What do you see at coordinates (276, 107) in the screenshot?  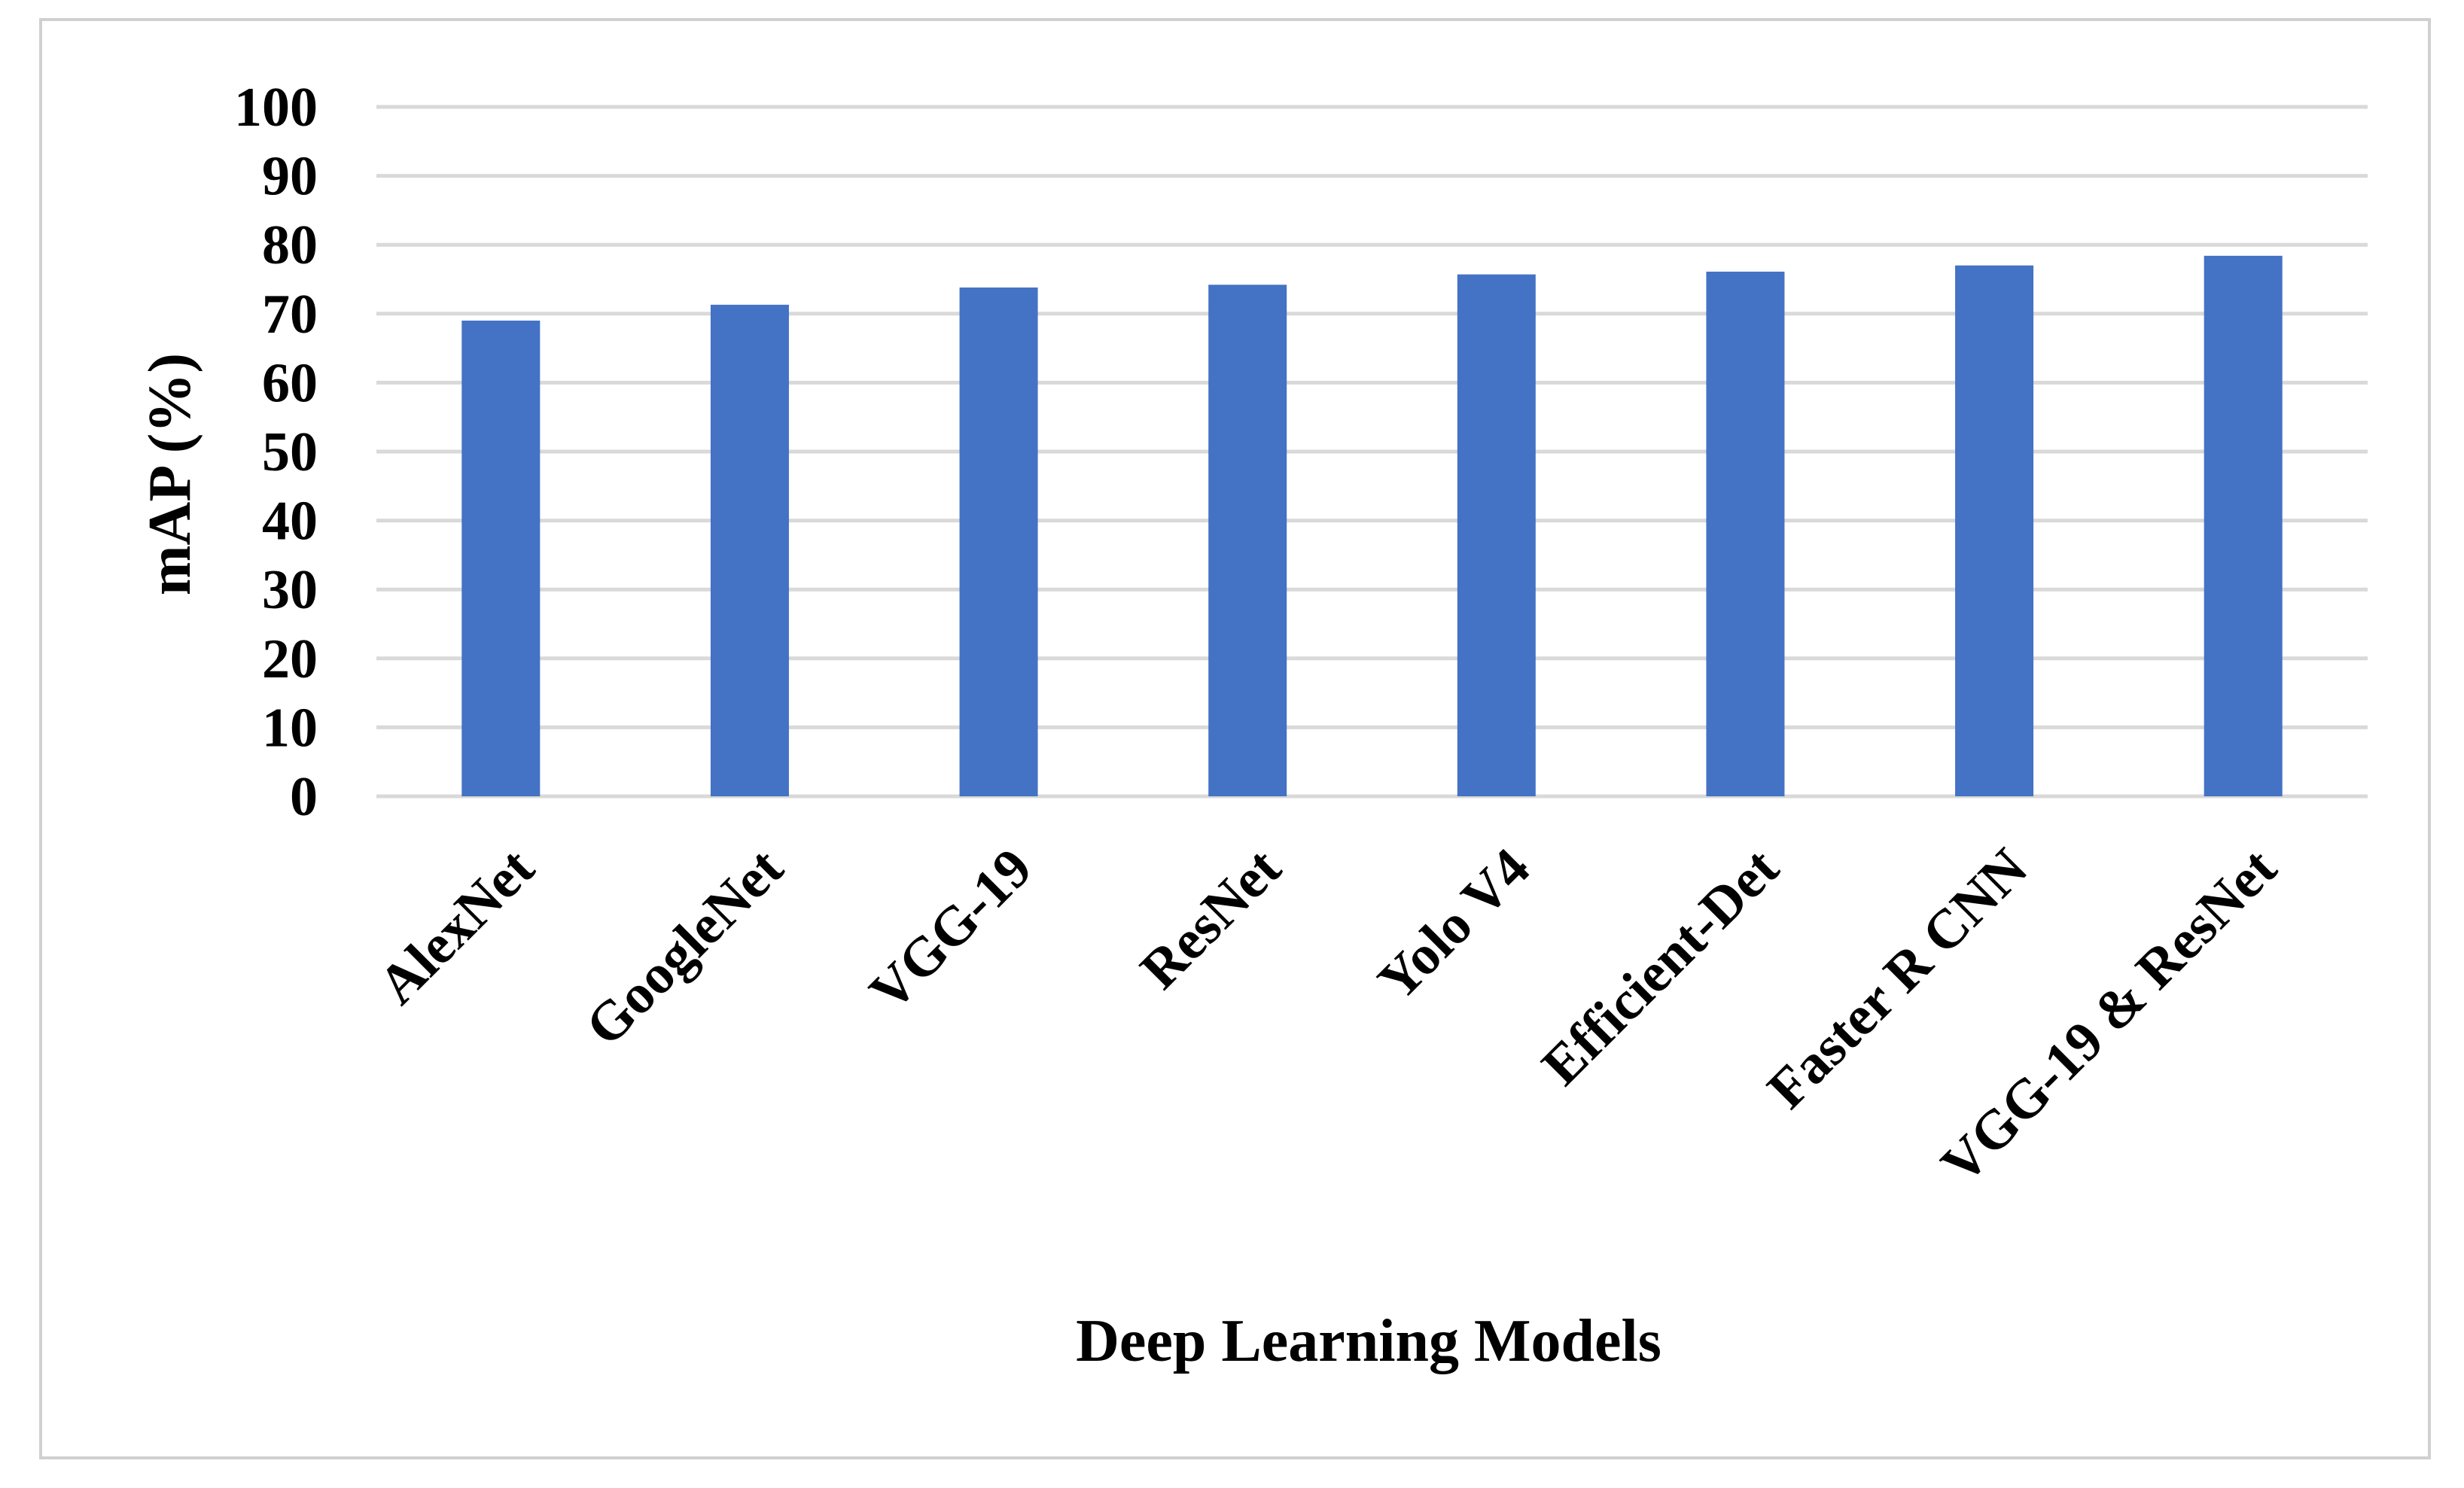 I see `y-tick-label: 100` at bounding box center [276, 107].